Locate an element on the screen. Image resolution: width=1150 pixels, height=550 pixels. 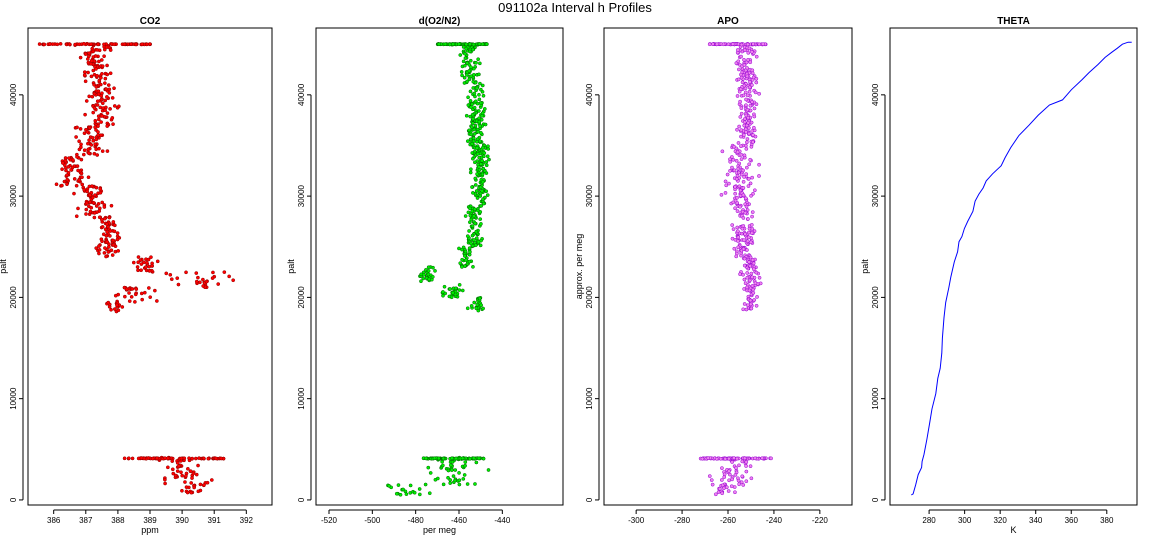
y-axis-label: palt is located at coordinates (865, 266).